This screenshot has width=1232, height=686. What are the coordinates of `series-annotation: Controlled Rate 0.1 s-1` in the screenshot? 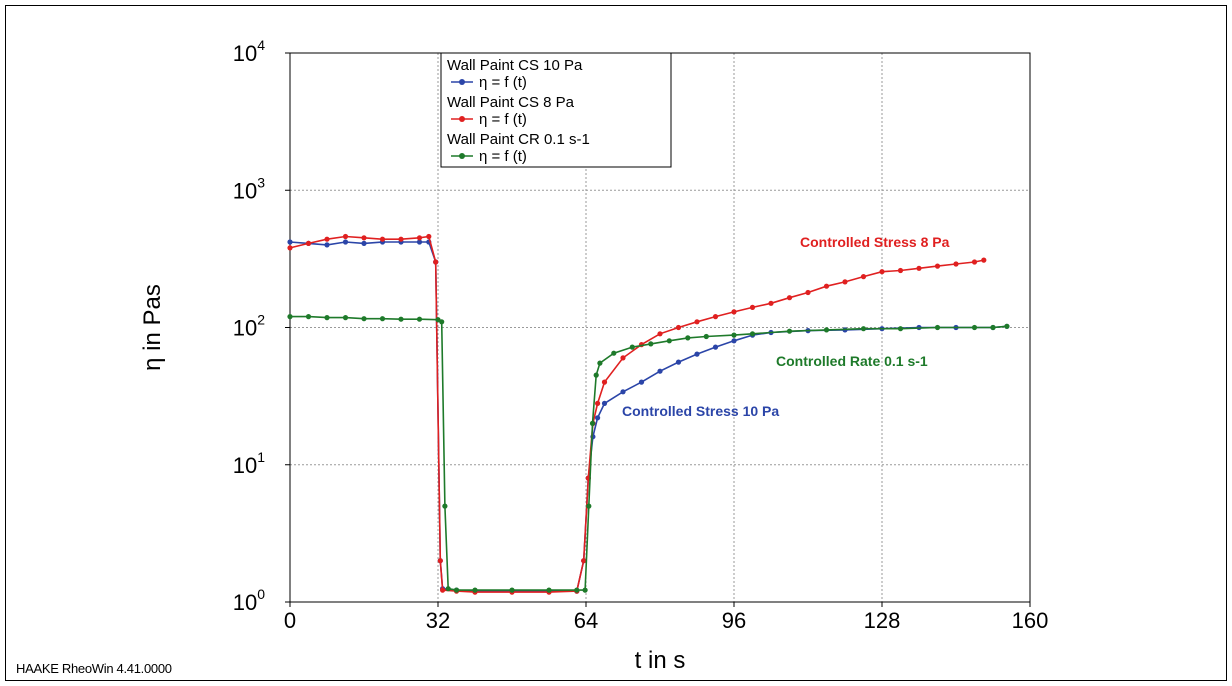 It's located at (852, 361).